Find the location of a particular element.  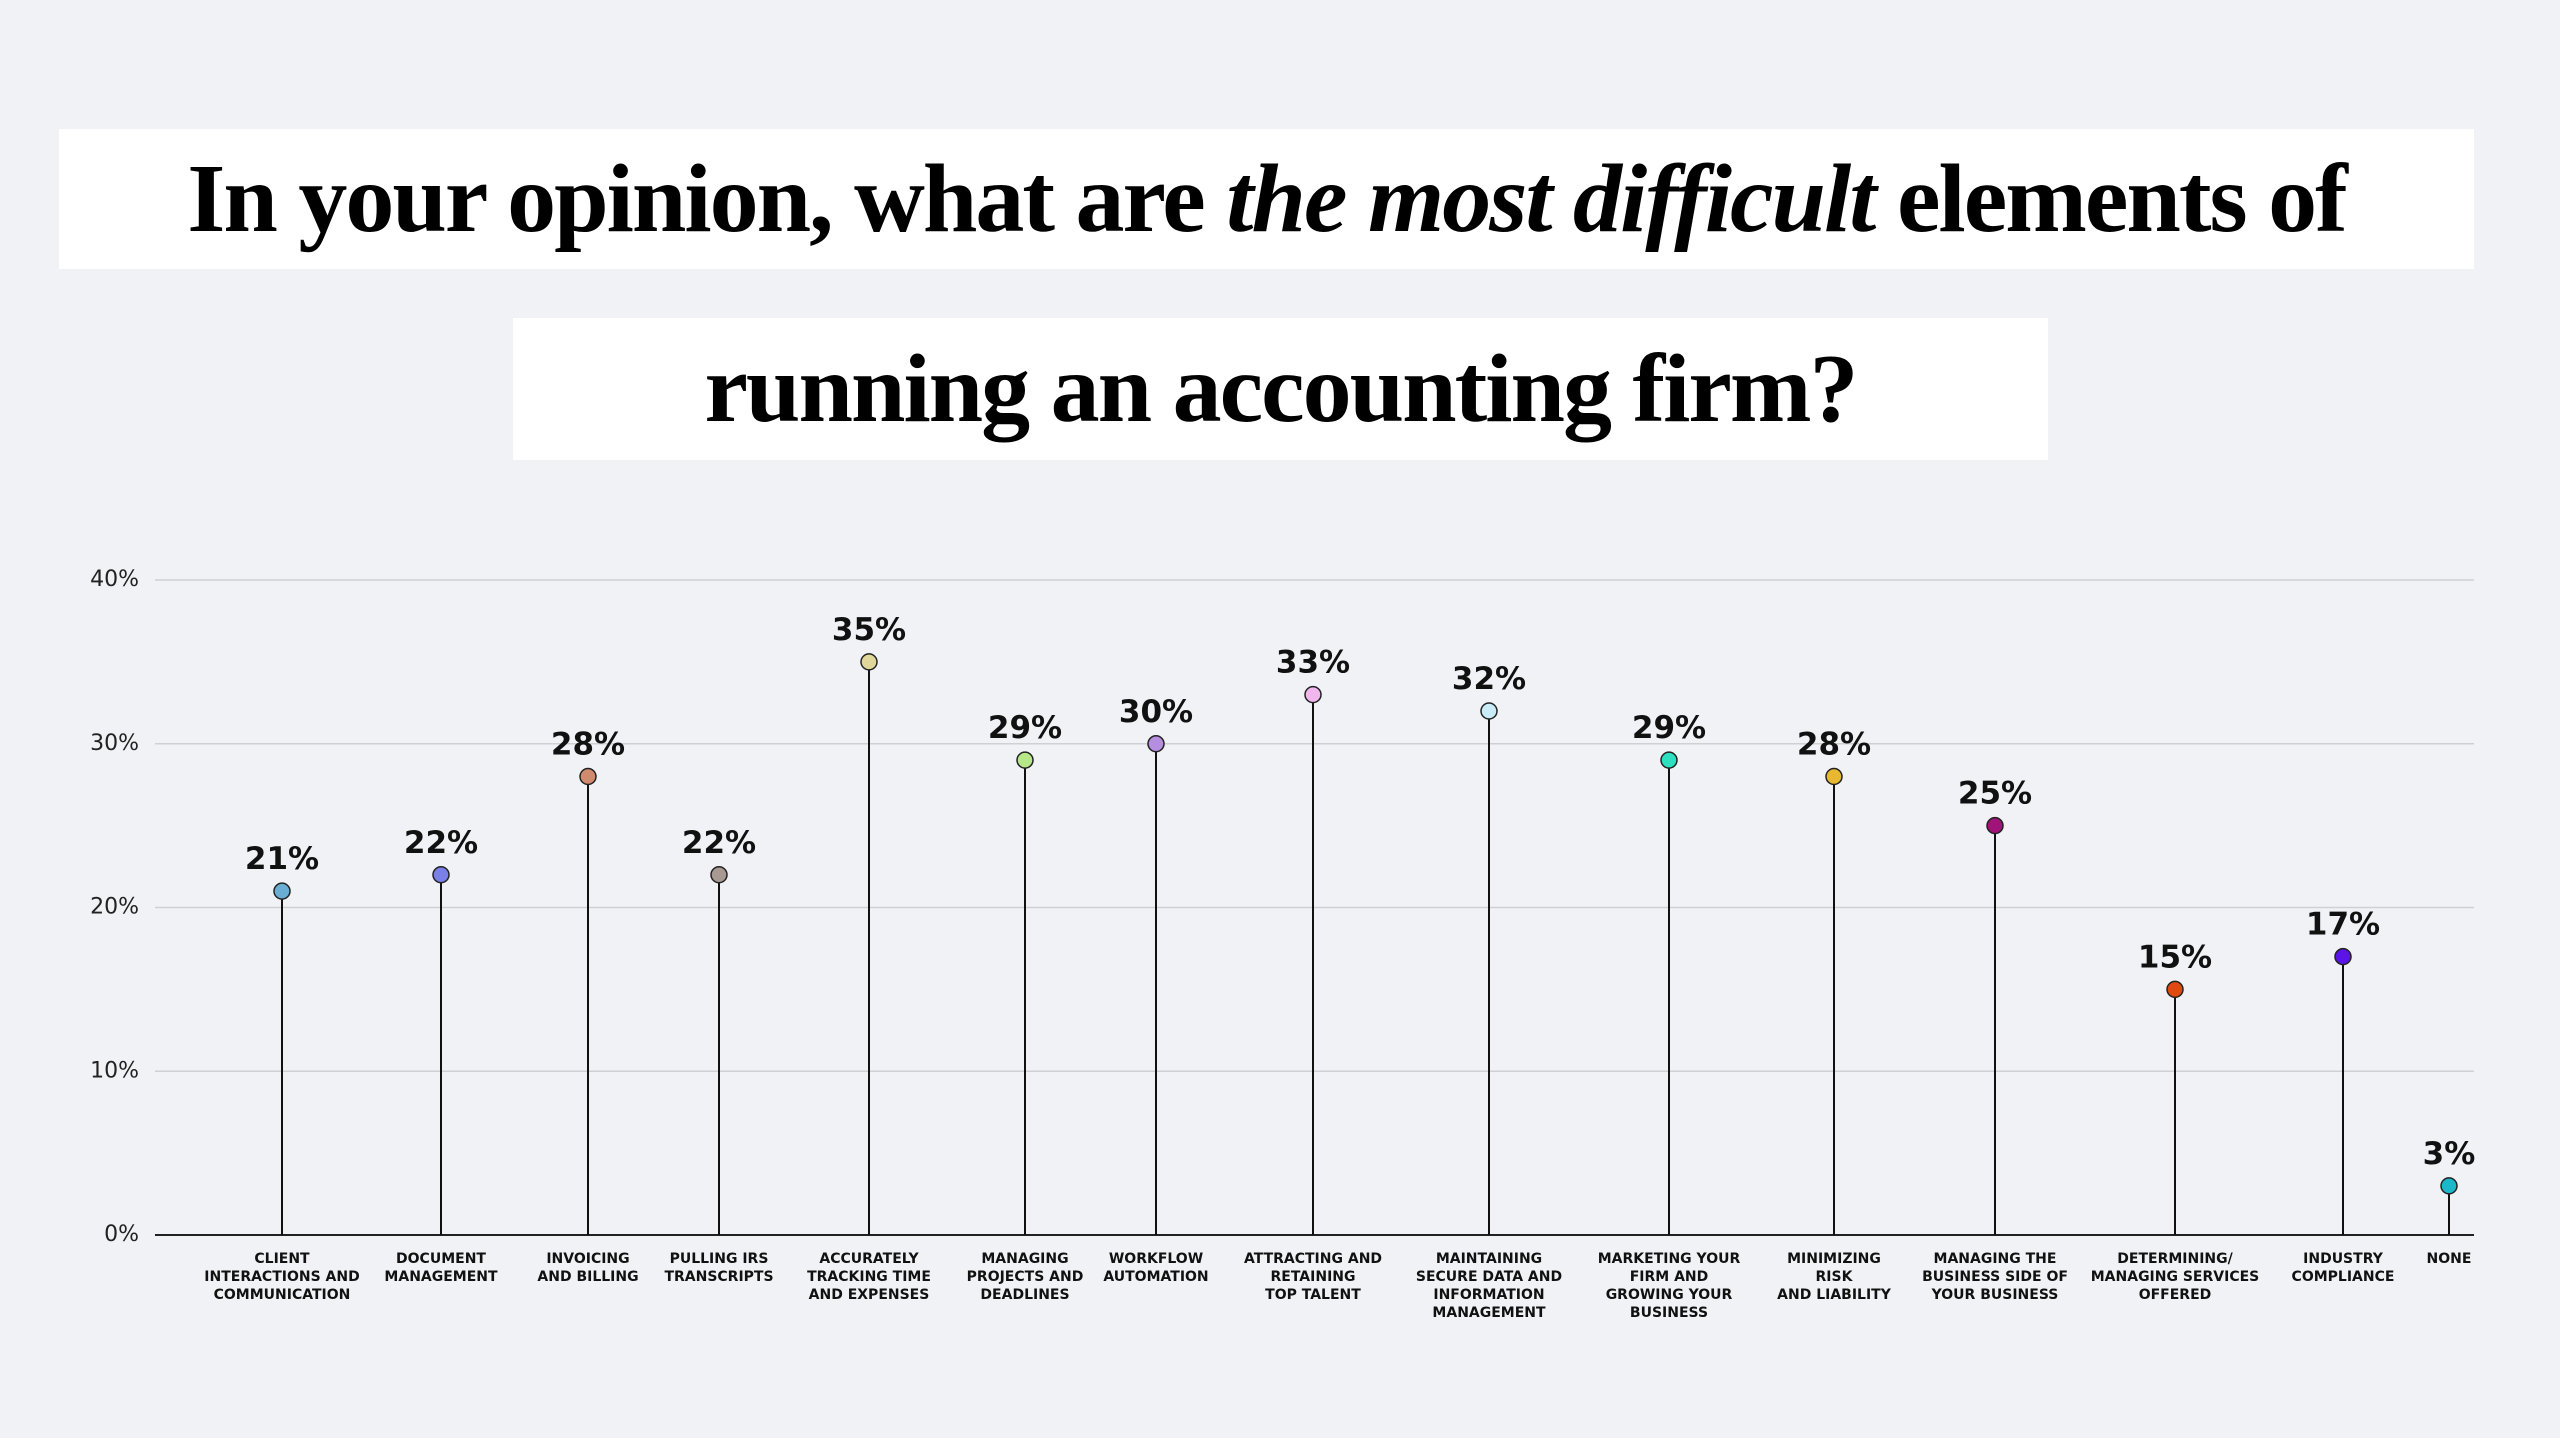

y-tick-label: 20% is located at coordinates (114, 907).